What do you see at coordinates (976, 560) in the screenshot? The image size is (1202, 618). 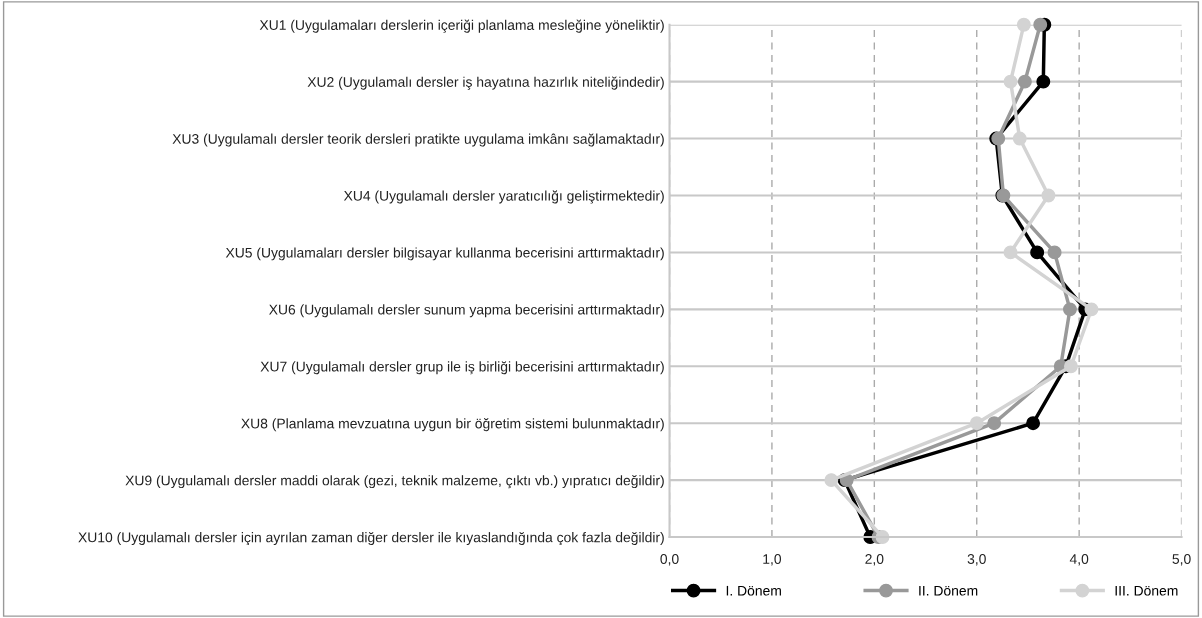 I see `x-tick-label: 3,0` at bounding box center [976, 560].